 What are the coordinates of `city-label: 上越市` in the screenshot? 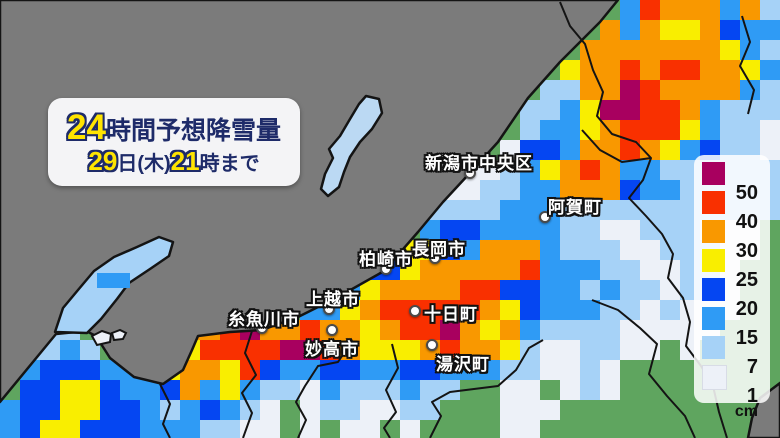 It's located at (333, 299).